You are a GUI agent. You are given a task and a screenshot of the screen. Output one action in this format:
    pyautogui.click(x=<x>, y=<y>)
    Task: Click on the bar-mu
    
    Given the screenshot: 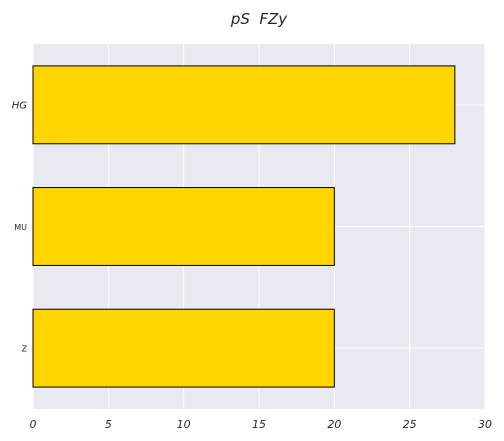 What is the action you would take?
    pyautogui.click(x=183, y=226)
    